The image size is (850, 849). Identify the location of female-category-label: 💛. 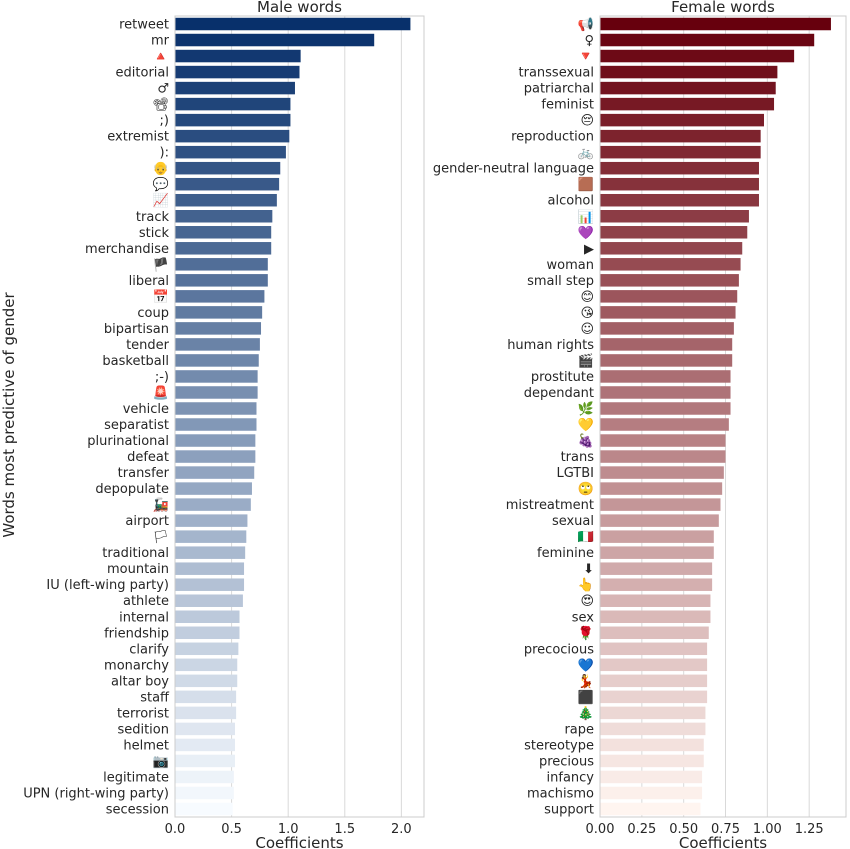
(586, 425).